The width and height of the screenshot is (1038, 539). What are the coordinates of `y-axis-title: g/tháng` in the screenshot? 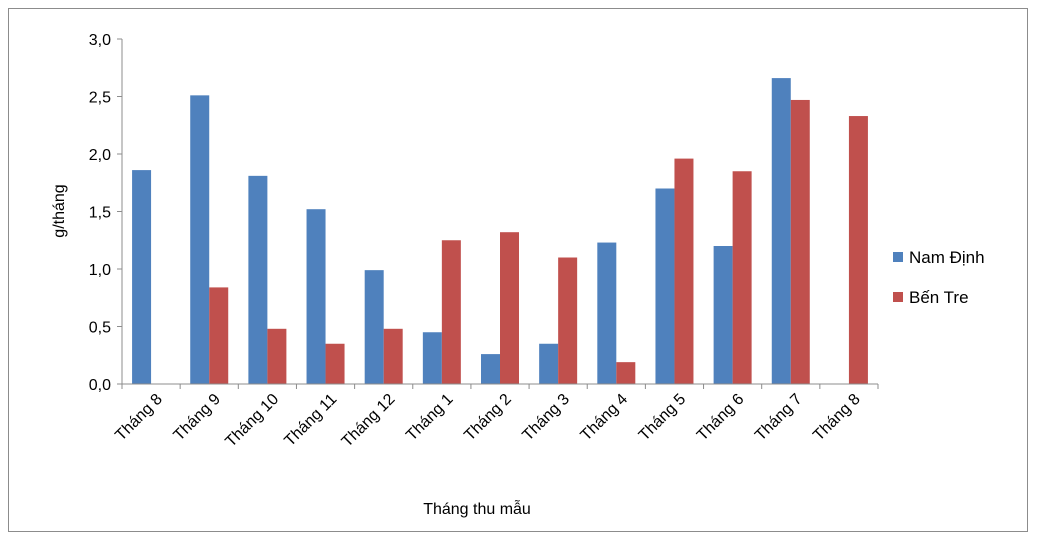 It's located at (59, 210).